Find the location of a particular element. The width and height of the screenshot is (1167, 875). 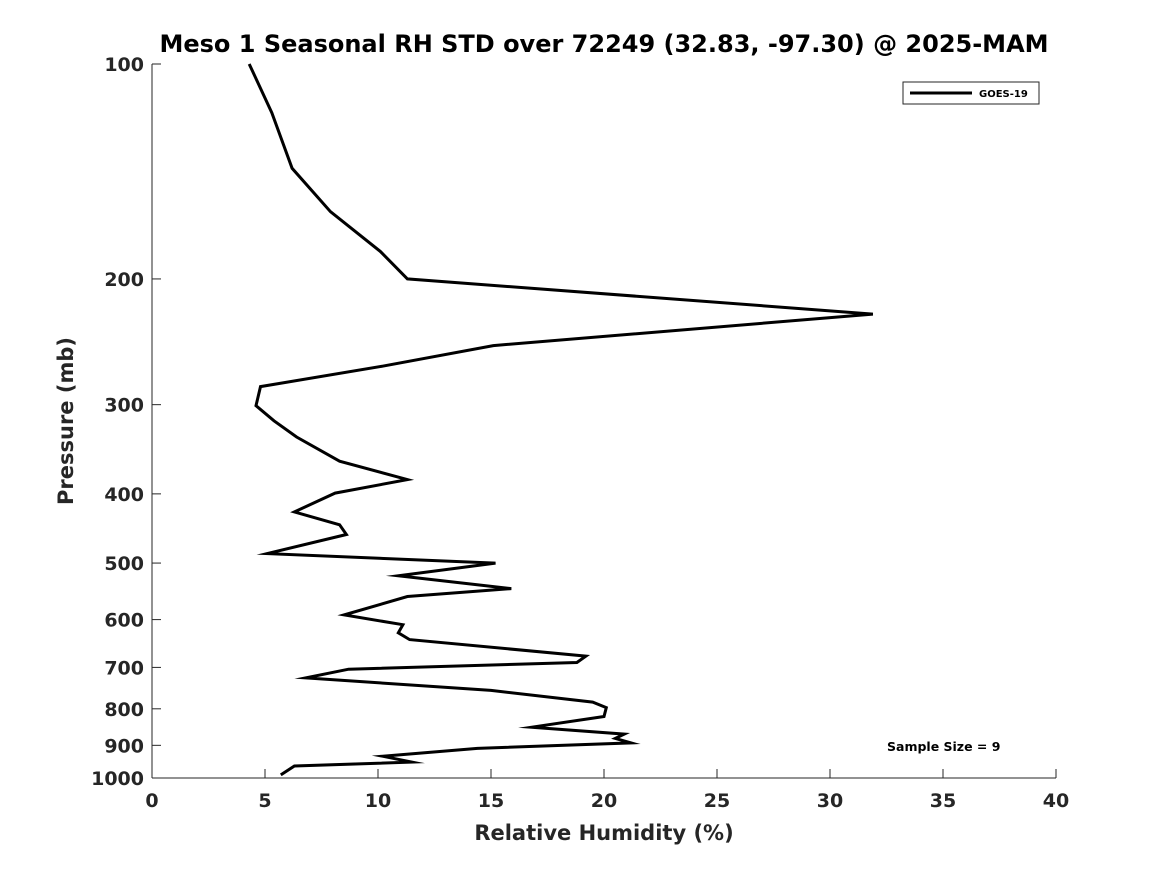

x-axis-label: Relative Humidity (%) is located at coordinates (603, 833).